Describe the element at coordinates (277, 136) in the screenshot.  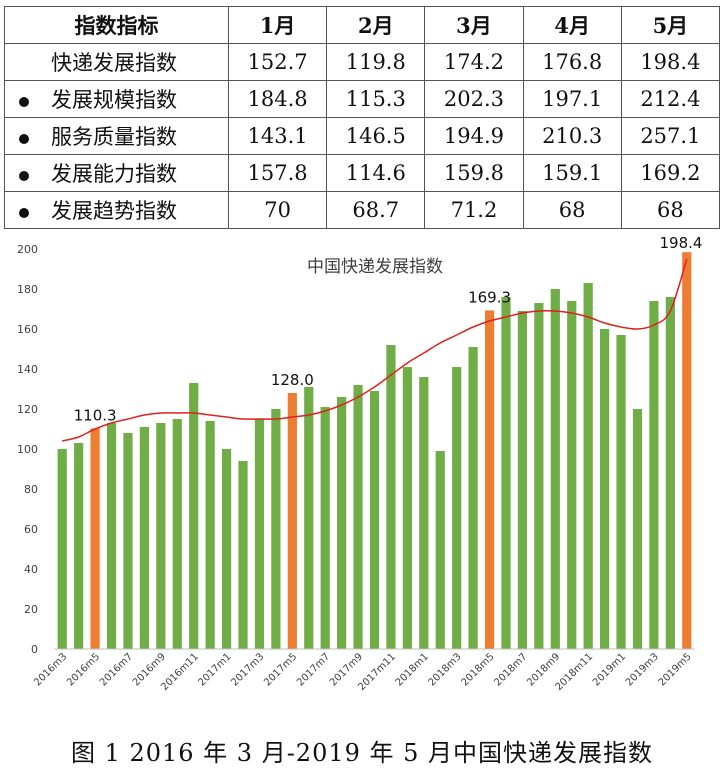
I see `value-cell: 143.1` at that location.